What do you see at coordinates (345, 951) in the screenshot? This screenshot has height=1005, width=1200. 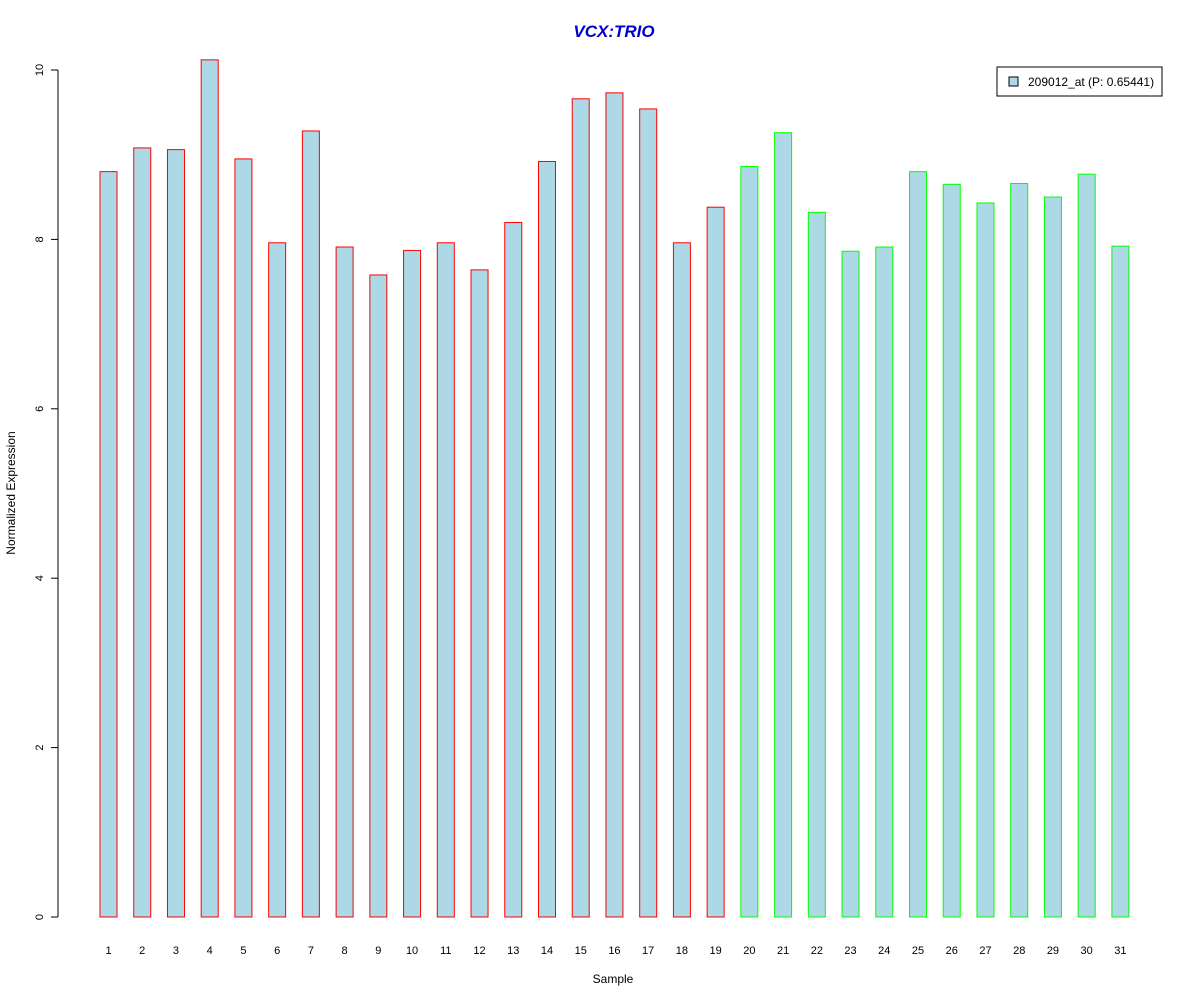 I see `x-tick-label: 8` at bounding box center [345, 951].